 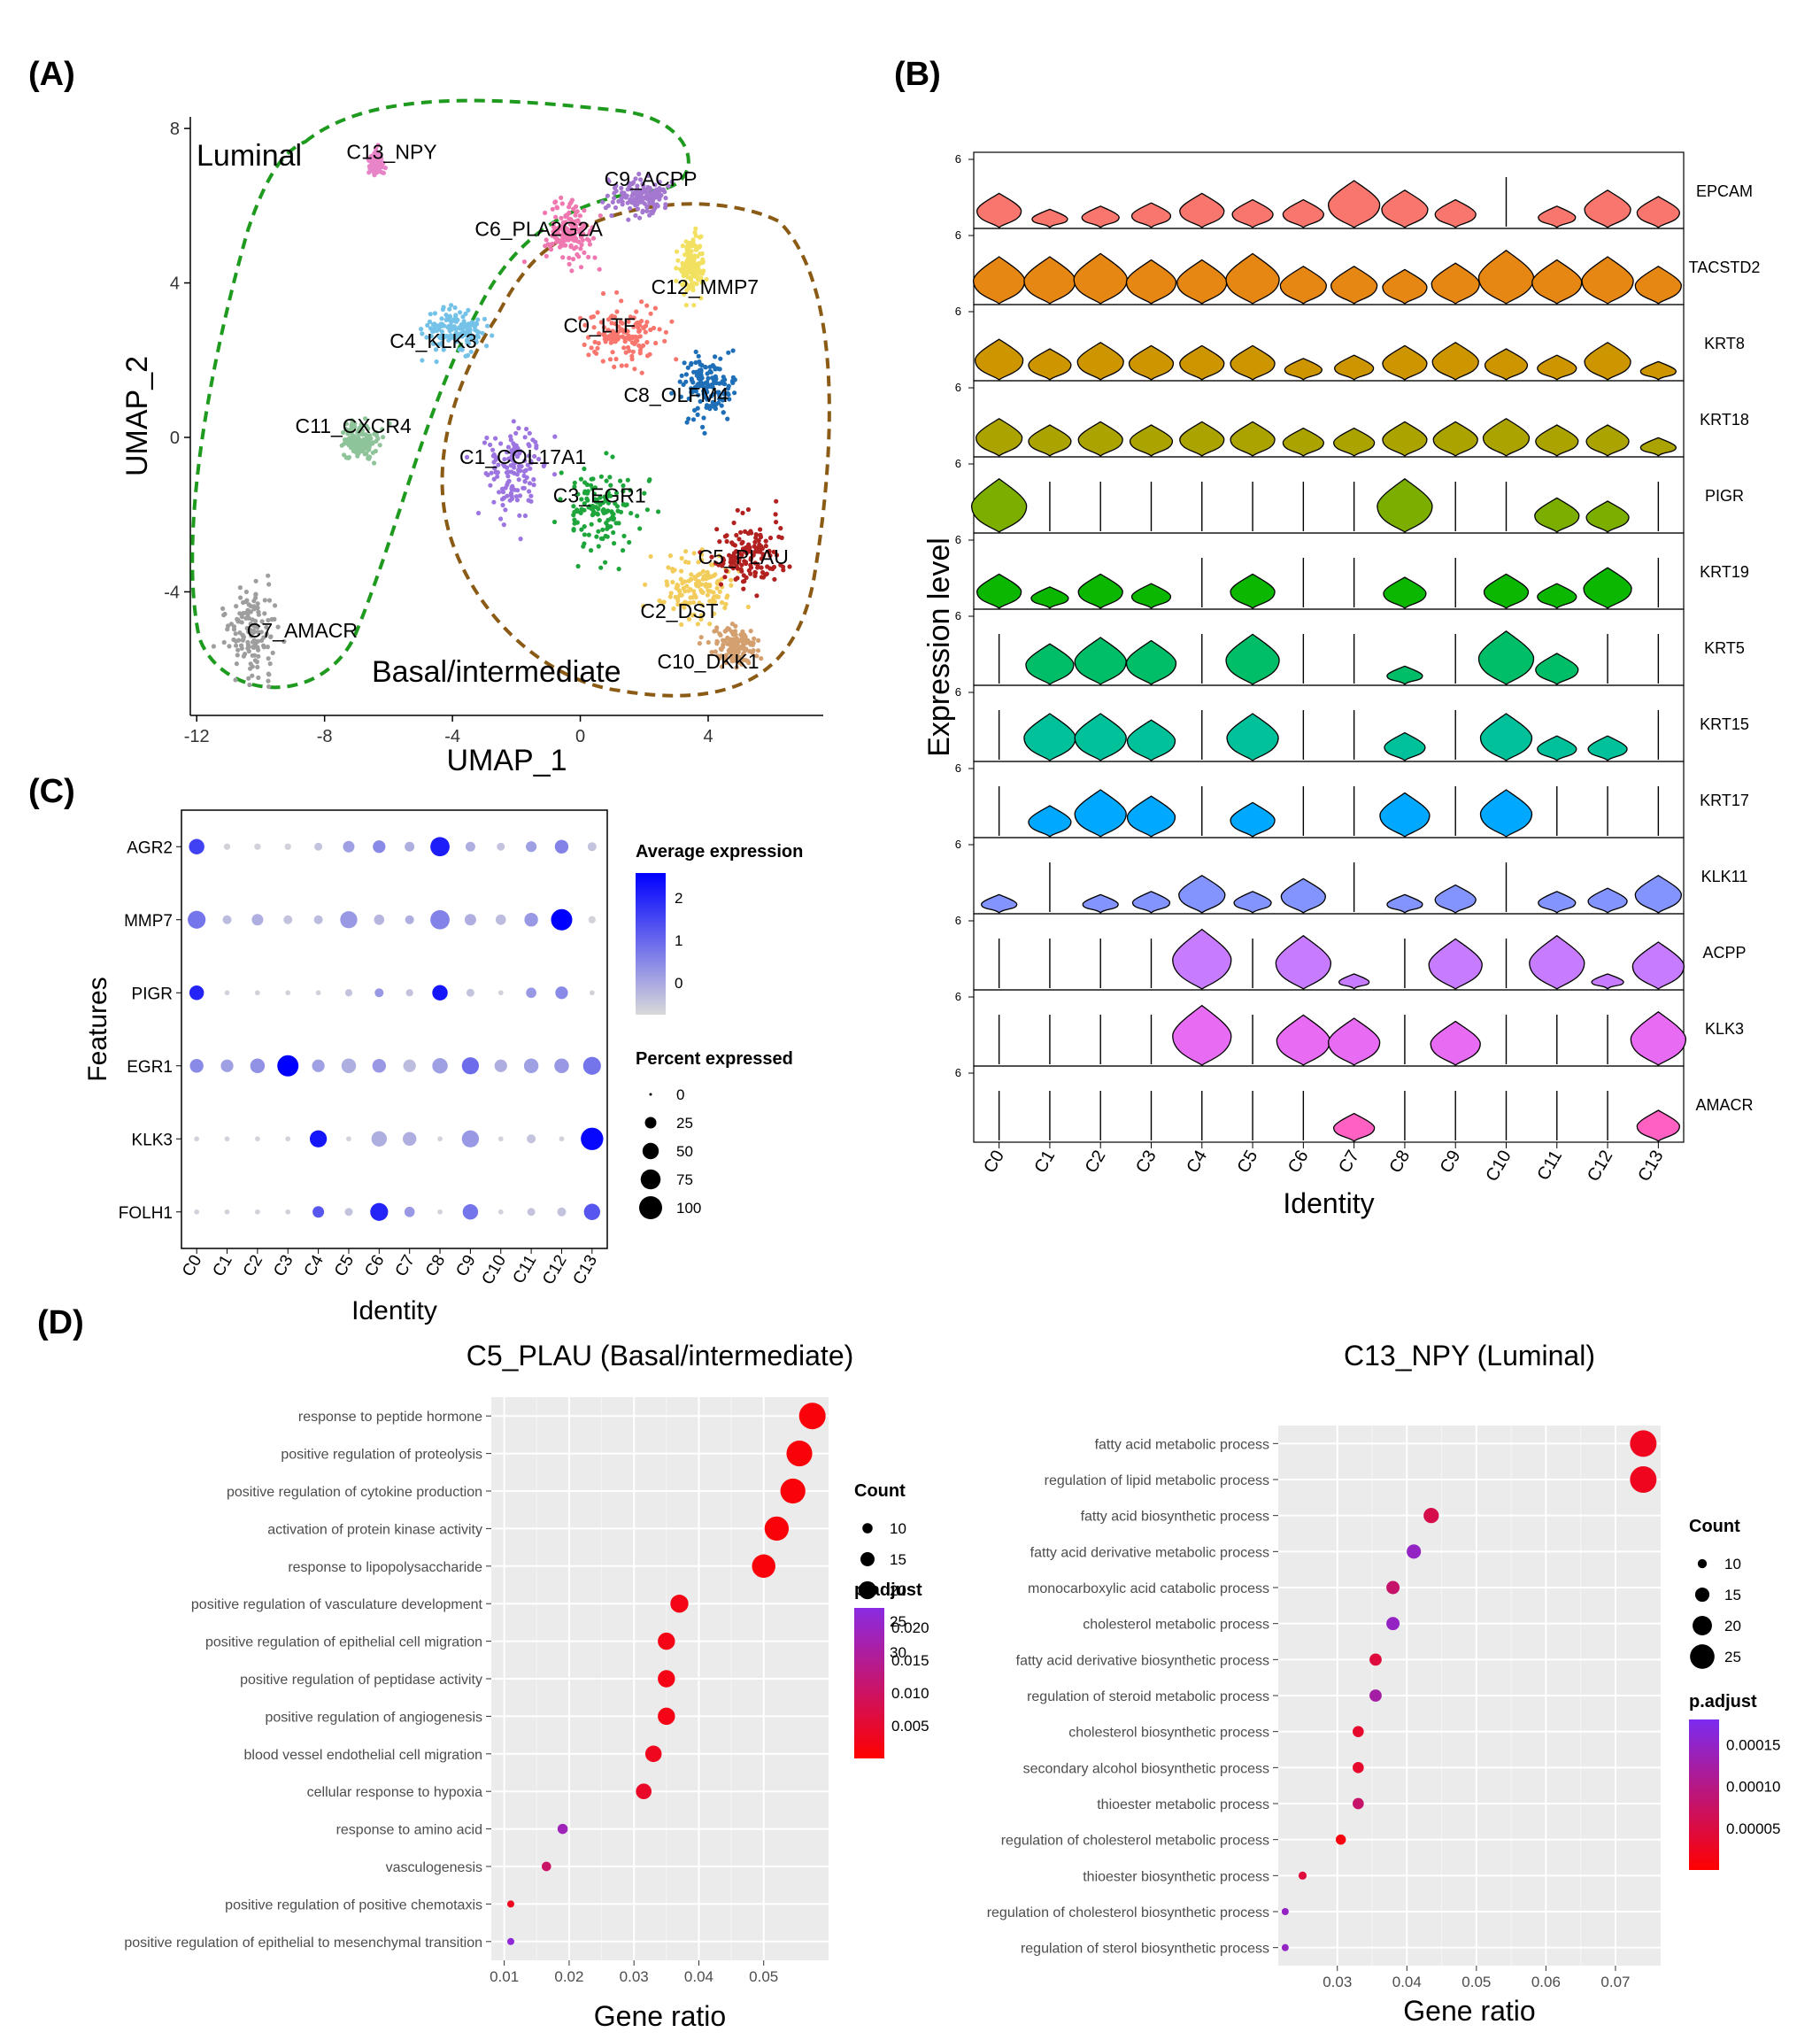 I want to click on padj-colorbar, so click(x=869, y=1683).